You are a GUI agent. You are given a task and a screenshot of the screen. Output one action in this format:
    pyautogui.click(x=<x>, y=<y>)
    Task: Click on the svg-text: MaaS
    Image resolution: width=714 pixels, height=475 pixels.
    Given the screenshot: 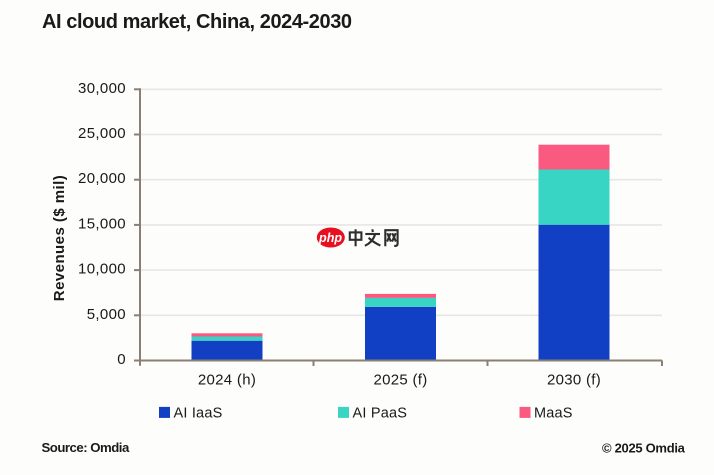 What is the action you would take?
    pyautogui.click(x=553, y=413)
    